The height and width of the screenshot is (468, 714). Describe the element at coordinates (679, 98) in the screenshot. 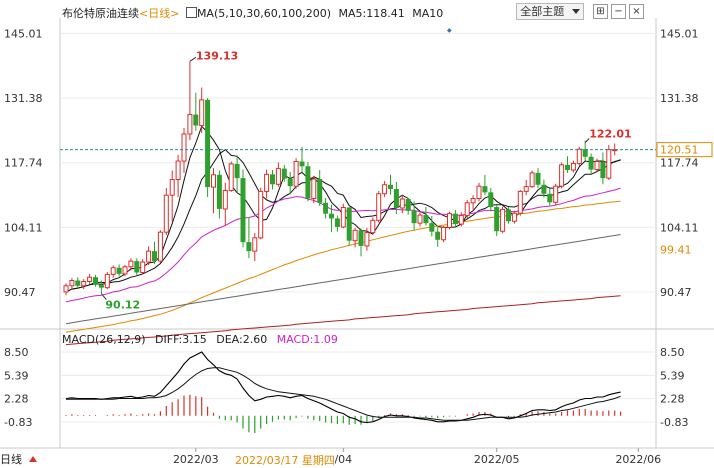

I see `price-tick-label-right: 131.38` at that location.